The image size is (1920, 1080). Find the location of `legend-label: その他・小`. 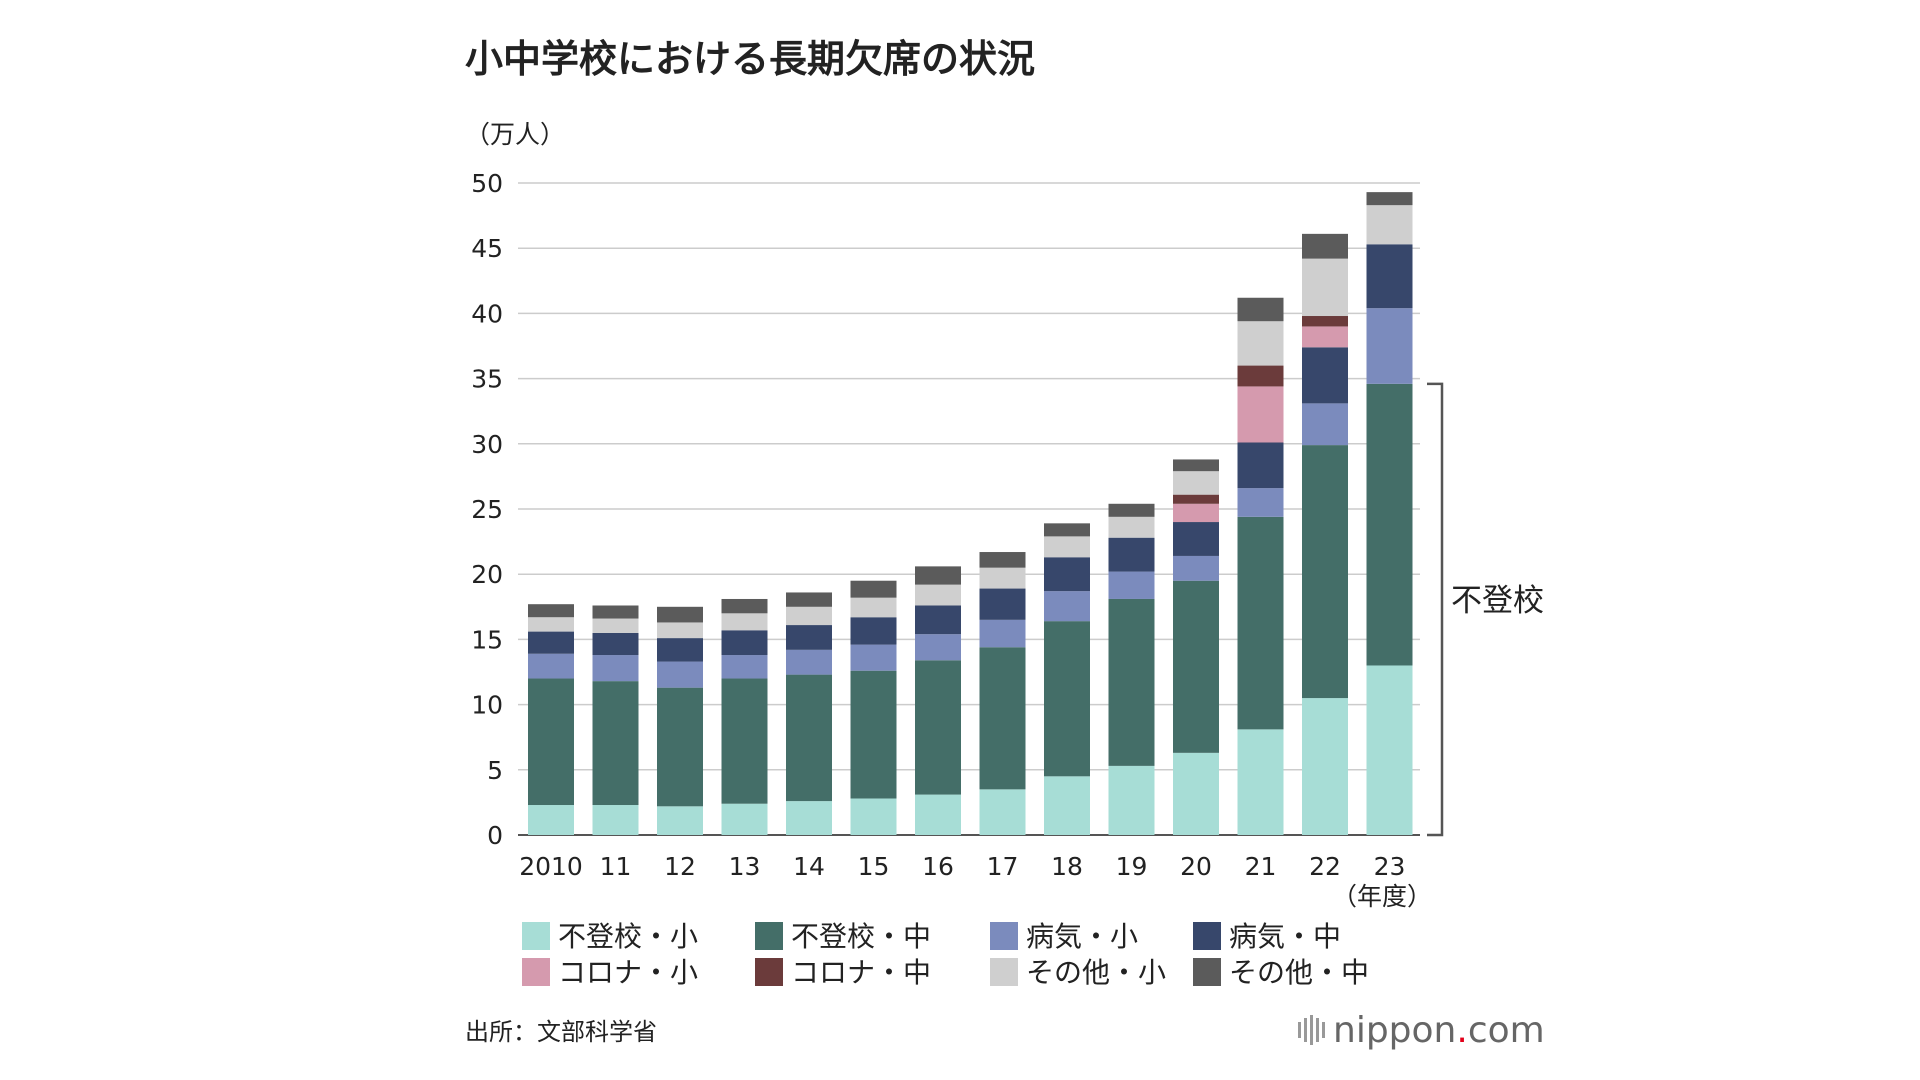

legend-label: その他・小 is located at coordinates (1096, 972).